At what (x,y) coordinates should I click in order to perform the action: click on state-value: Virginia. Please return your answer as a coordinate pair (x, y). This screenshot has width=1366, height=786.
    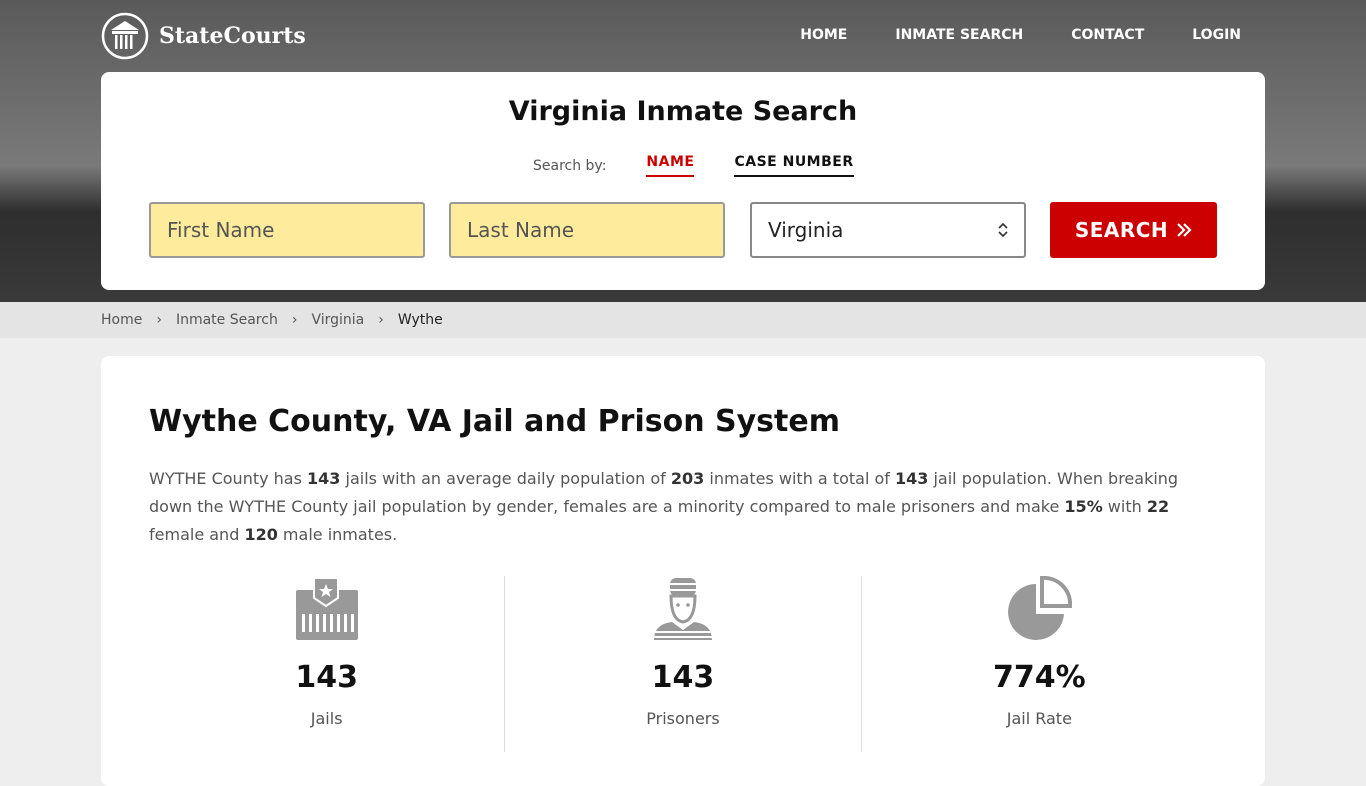
    Looking at the image, I should click on (806, 230).